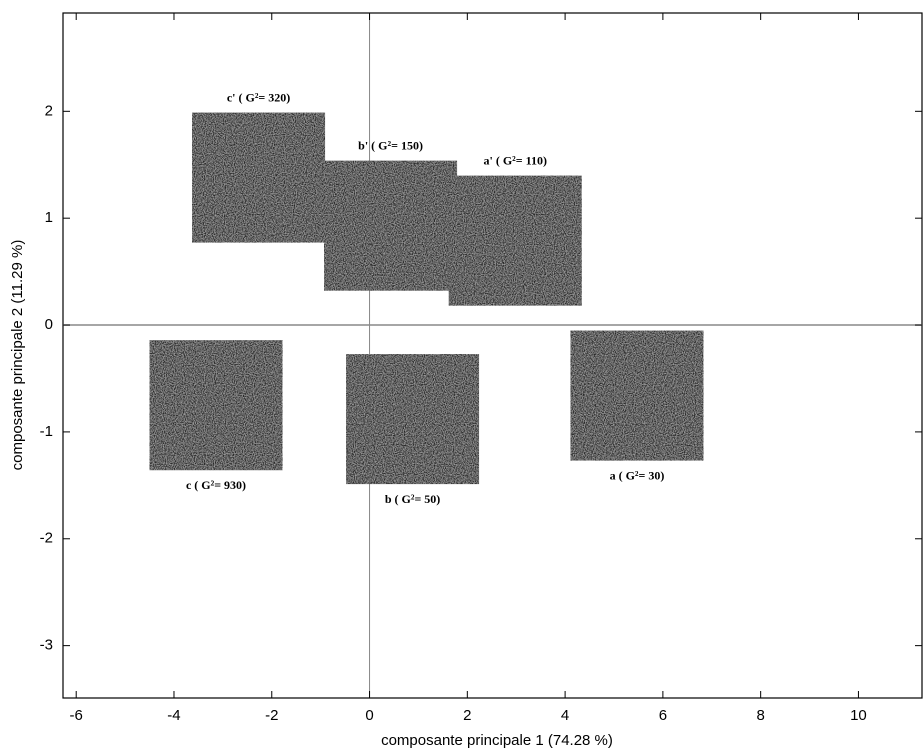 Image resolution: width=923 pixels, height=752 pixels. Describe the element at coordinates (467, 715) in the screenshot. I see `x-tick-label: 2` at that location.